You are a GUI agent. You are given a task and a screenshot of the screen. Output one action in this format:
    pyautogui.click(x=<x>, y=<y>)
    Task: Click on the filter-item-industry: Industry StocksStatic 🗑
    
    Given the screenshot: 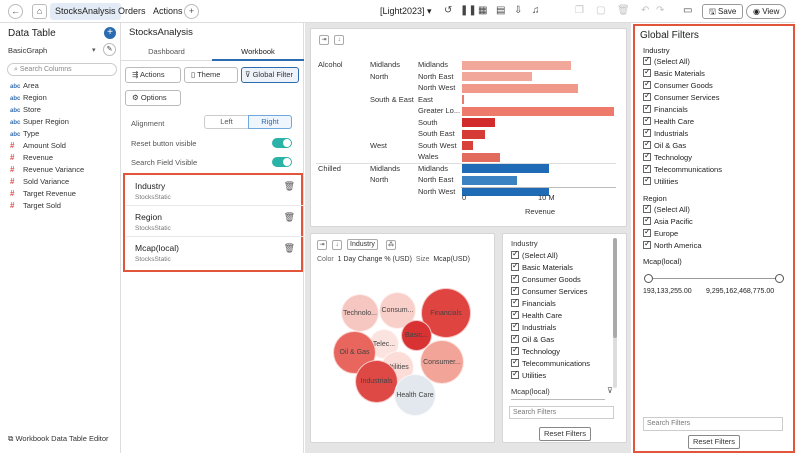 What is the action you would take?
    pyautogui.click(x=215, y=190)
    